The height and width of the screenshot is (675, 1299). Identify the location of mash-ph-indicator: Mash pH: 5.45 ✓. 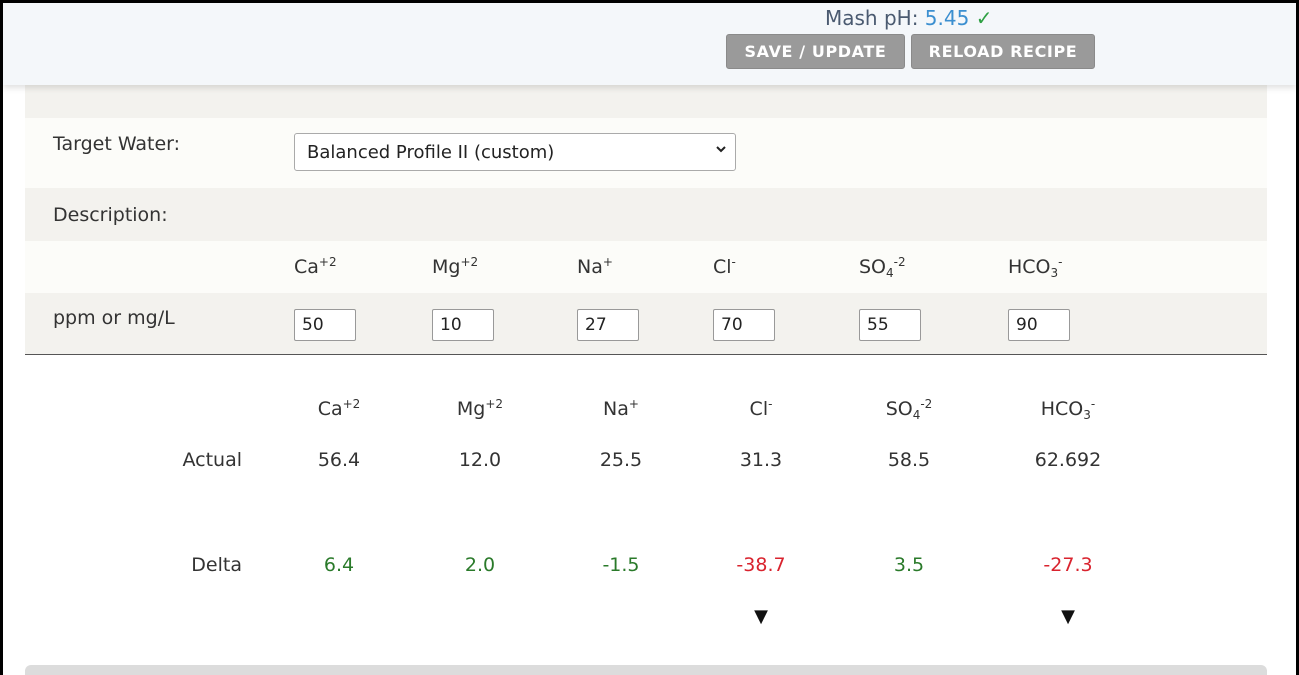
(908, 18).